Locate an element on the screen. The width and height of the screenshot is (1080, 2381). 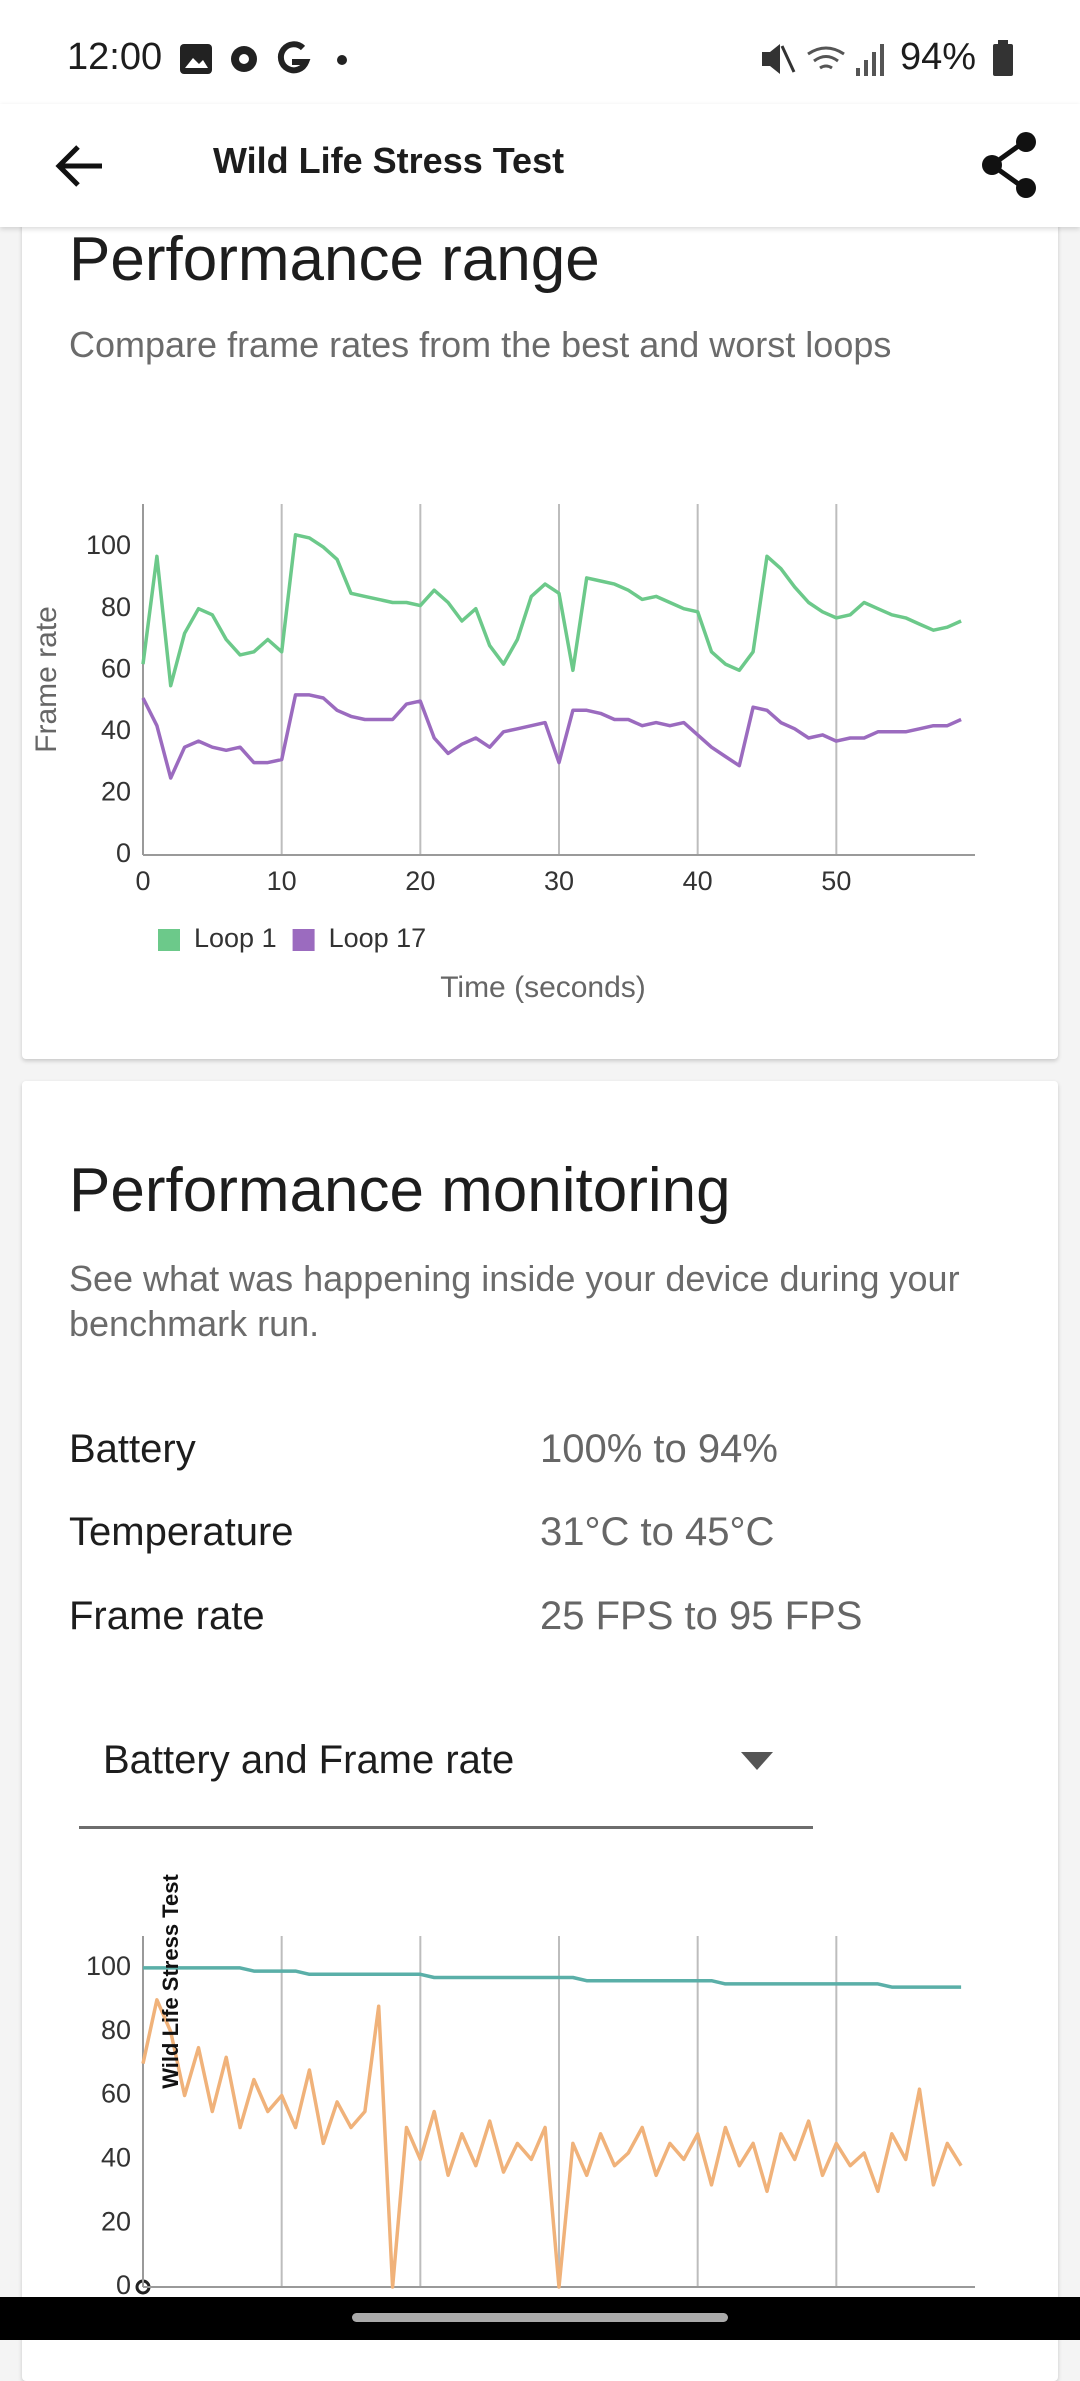
dropdown: Battery and Frame rate is located at coordinates (446, 1774).